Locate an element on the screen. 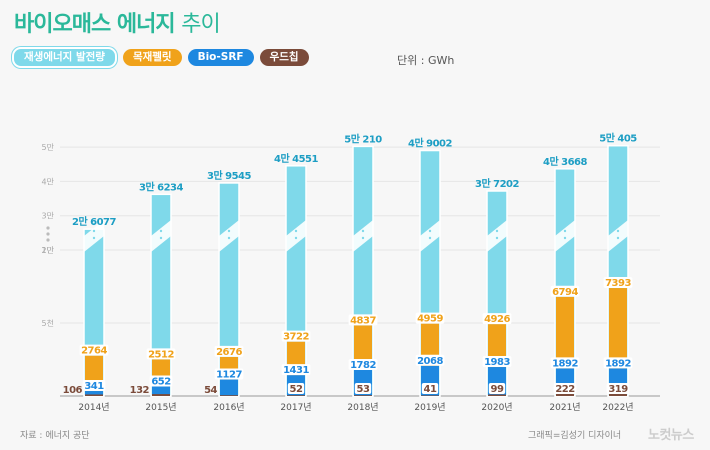 This screenshot has width=710, height=450. label-wood-chip: 132 is located at coordinates (140, 390).